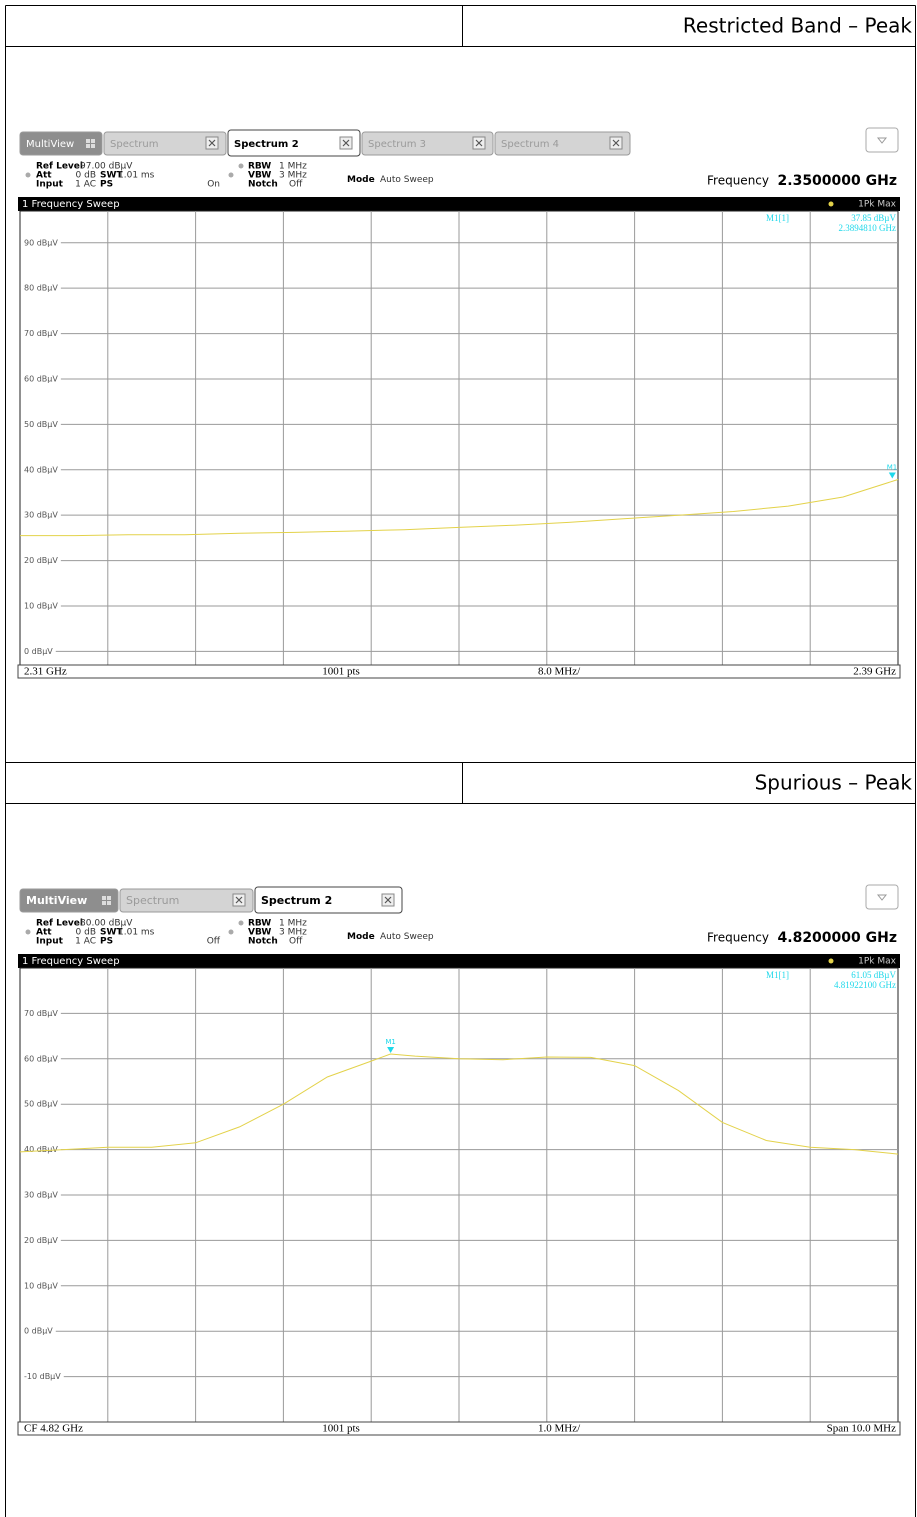 The image size is (917, 1517). Describe the element at coordinates (738, 938) in the screenshot. I see `frequency-label: Frequency` at that location.